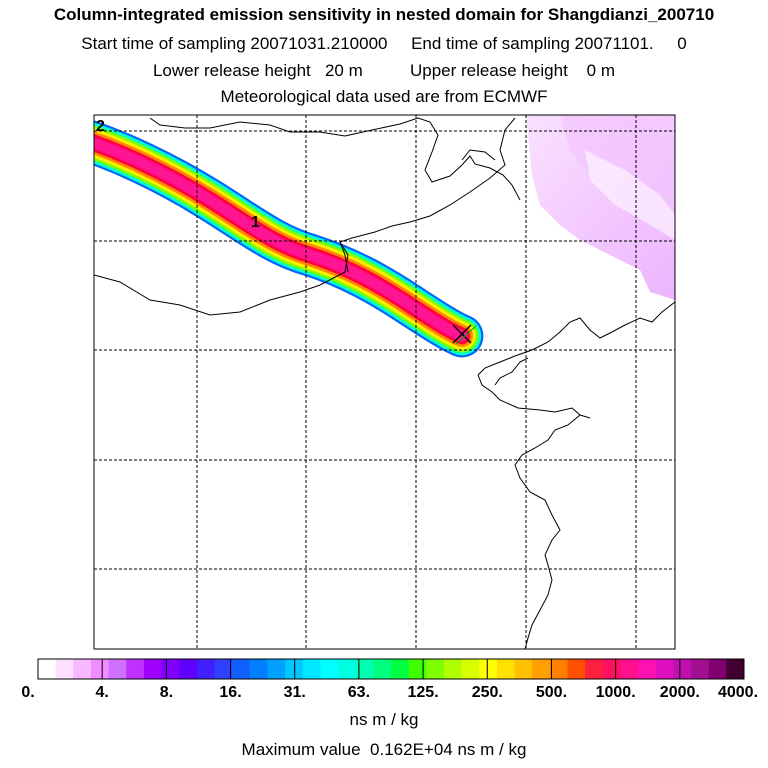  I want to click on colorbar-tick-label: 125., so click(423, 692).